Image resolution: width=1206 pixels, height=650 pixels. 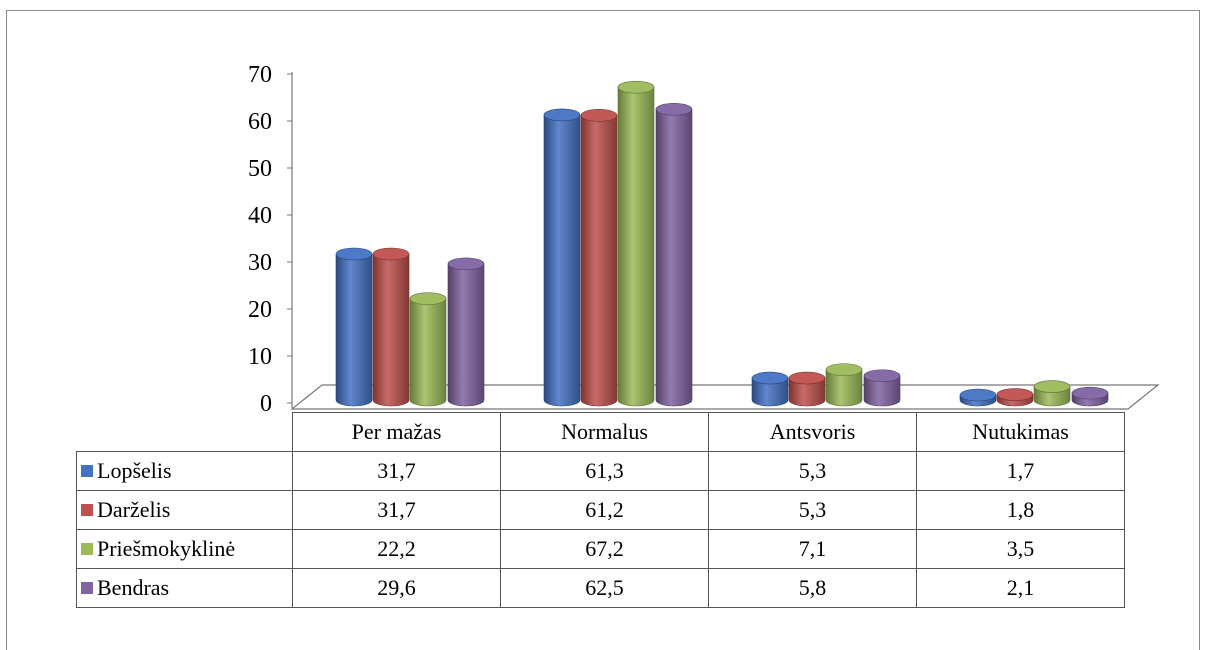 What do you see at coordinates (812, 432) in the screenshot?
I see `category-label-antsvoris: Antsvoris` at bounding box center [812, 432].